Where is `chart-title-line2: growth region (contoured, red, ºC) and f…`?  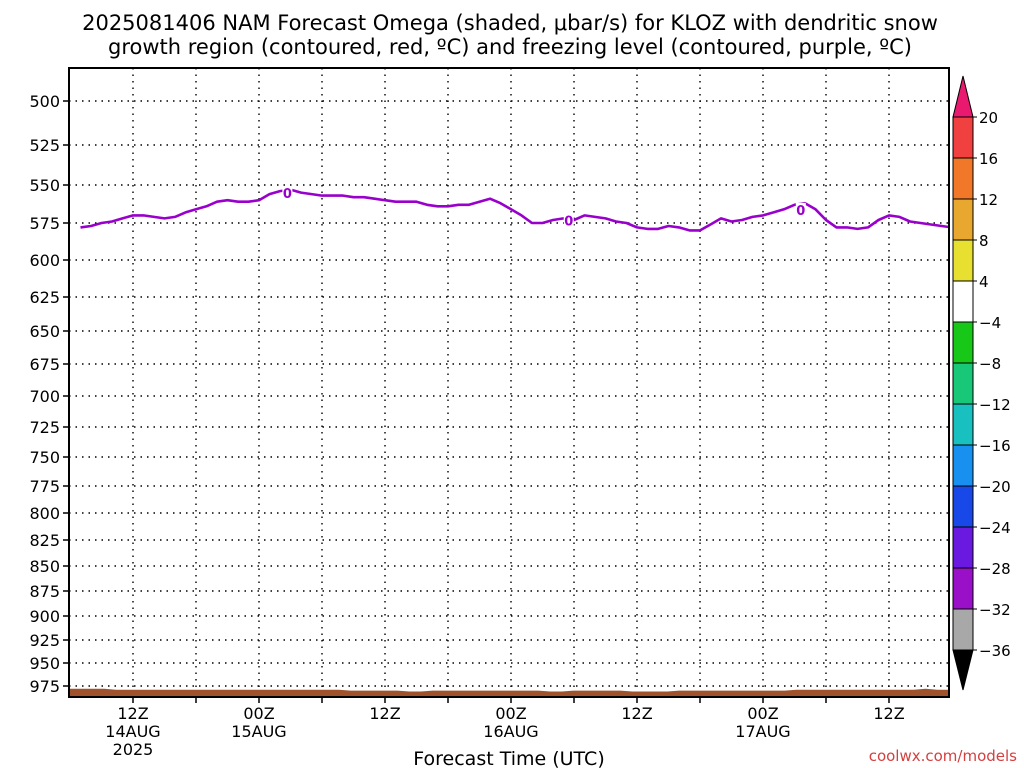 chart-title-line2: growth region (contoured, red, ºC) and f… is located at coordinates (510, 47).